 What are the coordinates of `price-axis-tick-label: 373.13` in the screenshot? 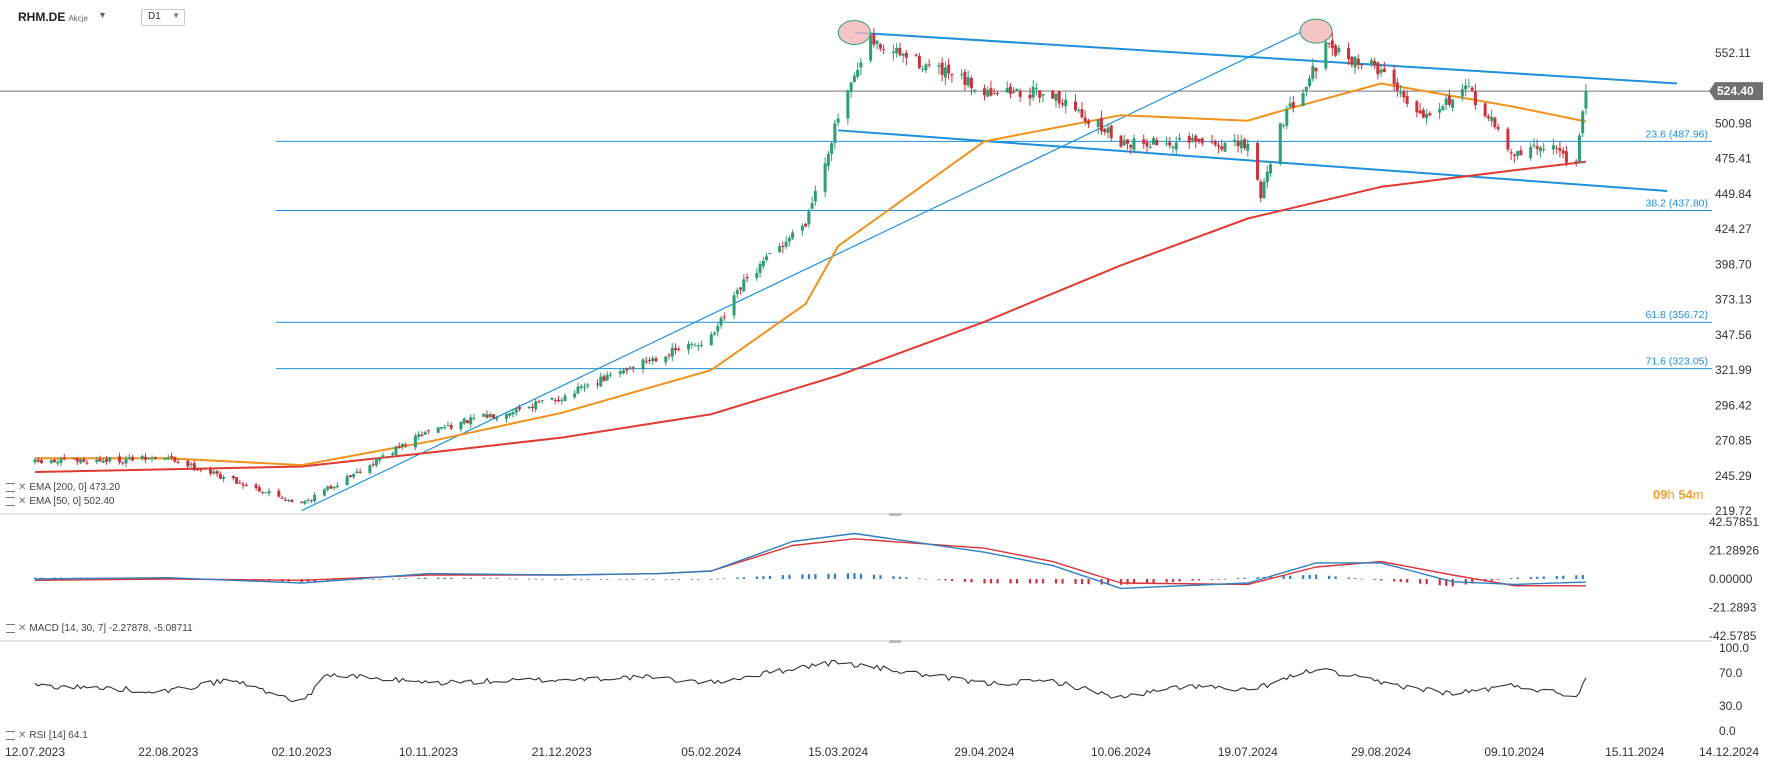 It's located at (1733, 300).